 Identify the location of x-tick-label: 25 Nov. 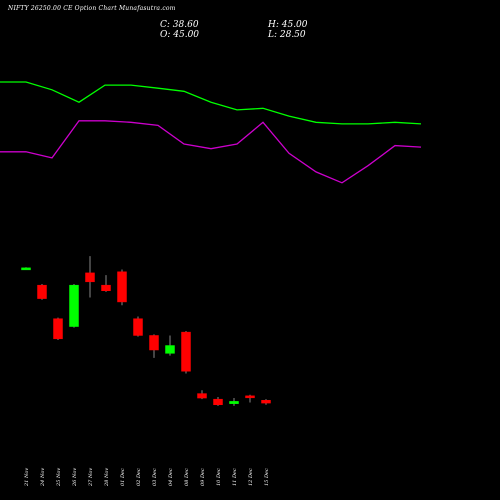
(59, 477).